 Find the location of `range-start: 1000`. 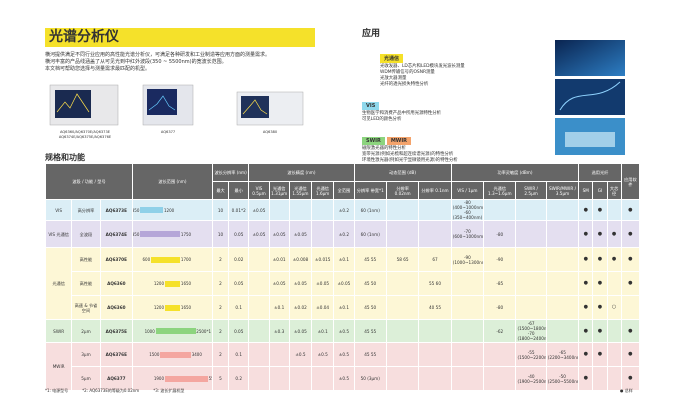

range-start: 1000 is located at coordinates (149, 331).